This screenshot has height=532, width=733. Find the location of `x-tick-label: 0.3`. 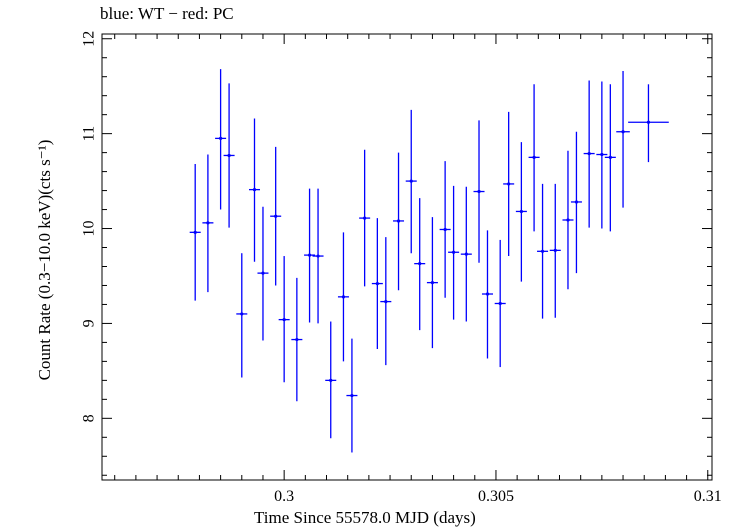

x-tick-label: 0.3 is located at coordinates (284, 496).